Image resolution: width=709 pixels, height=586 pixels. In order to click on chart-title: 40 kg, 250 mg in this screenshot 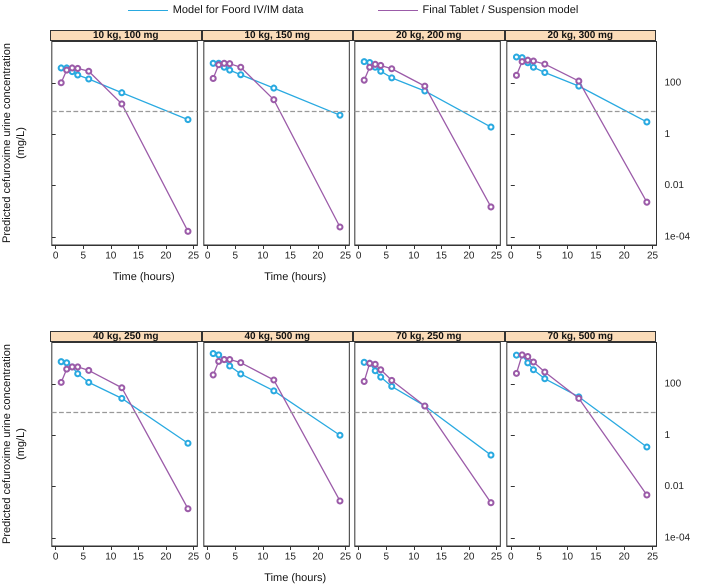, I will do `click(126, 336)`.